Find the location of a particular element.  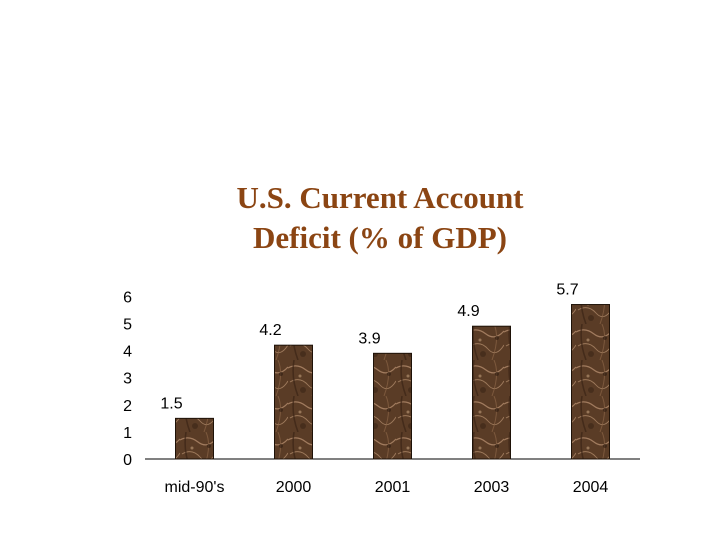

y-tick-label: 5 is located at coordinates (127, 325).